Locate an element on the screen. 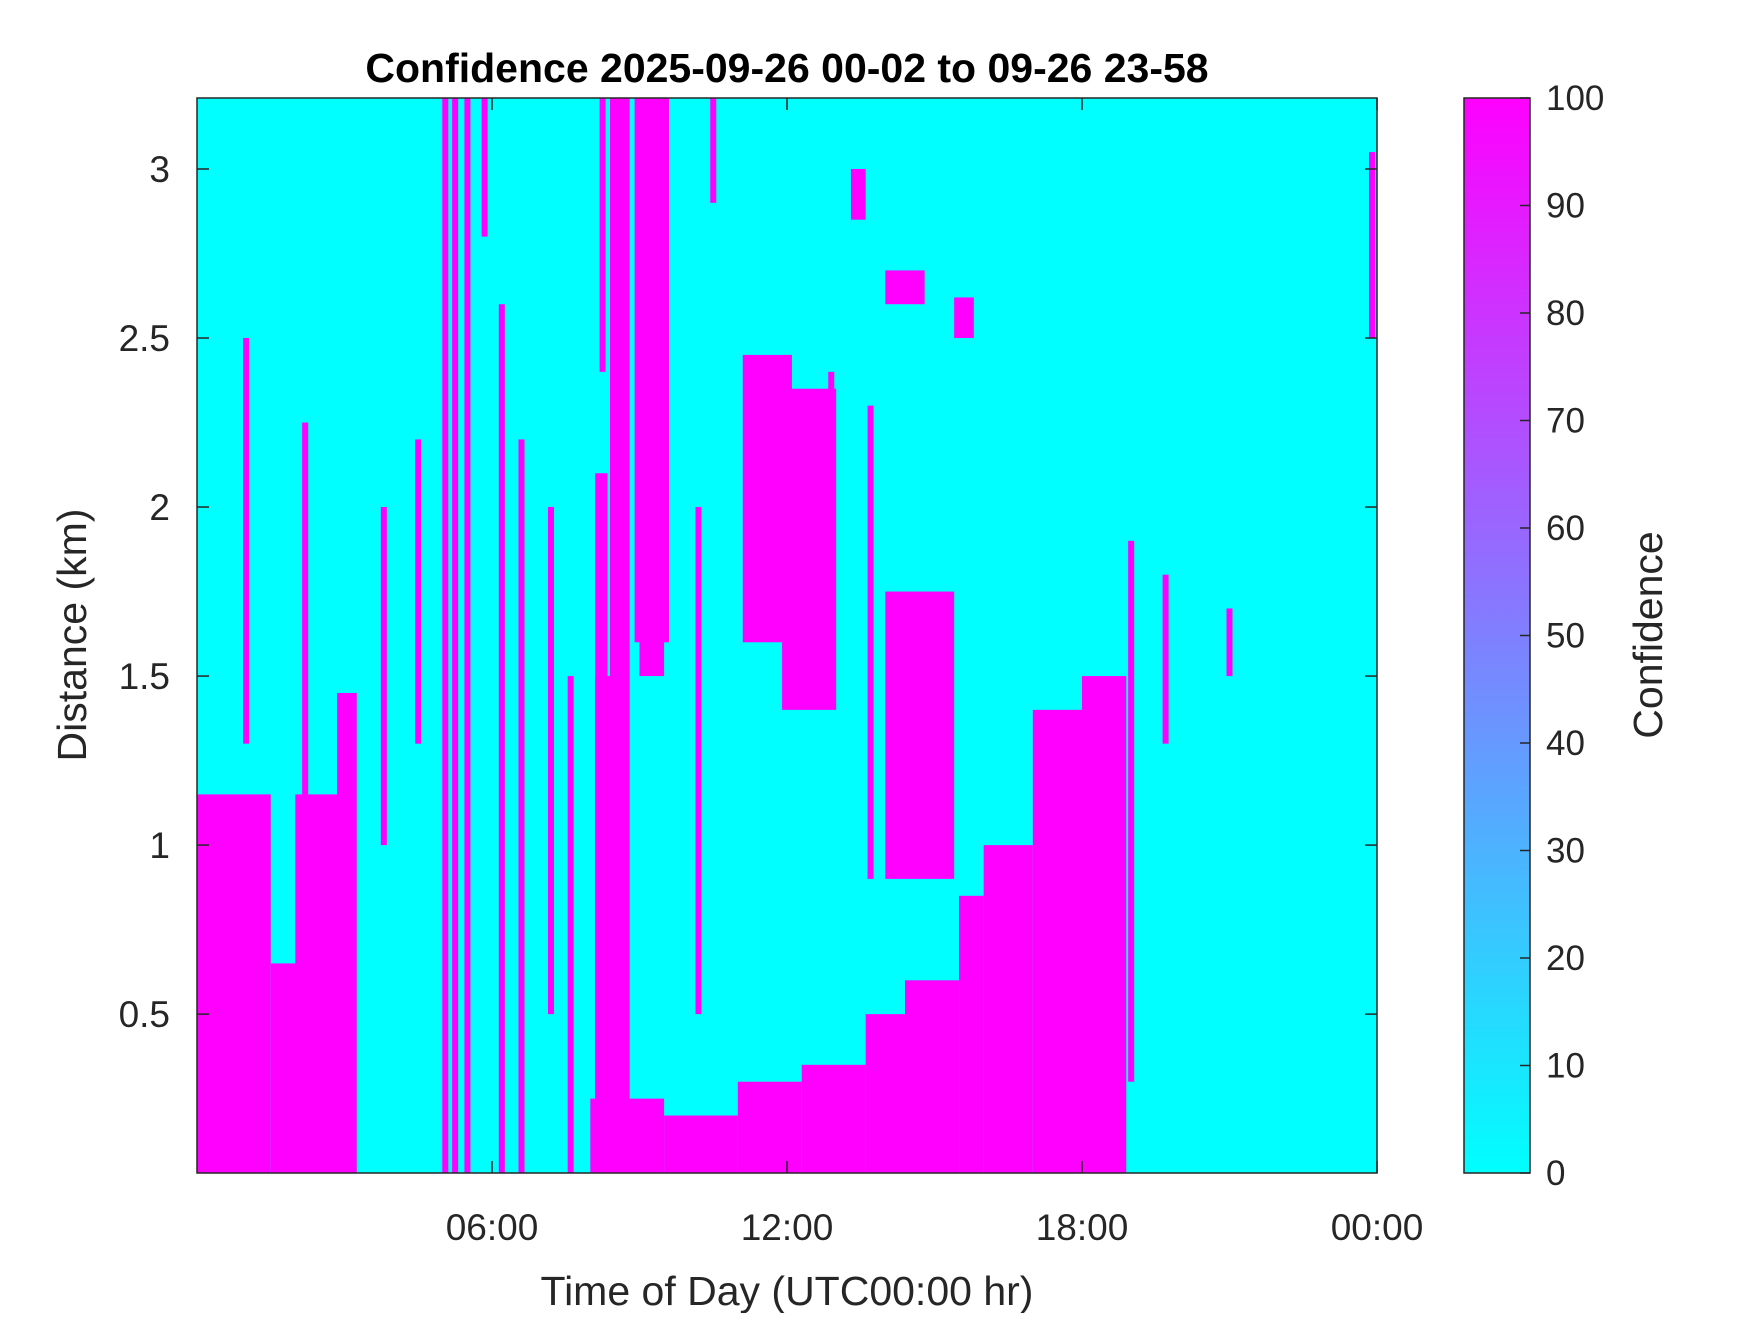  colorbar-tick-label: 0 is located at coordinates (1555, 1173).